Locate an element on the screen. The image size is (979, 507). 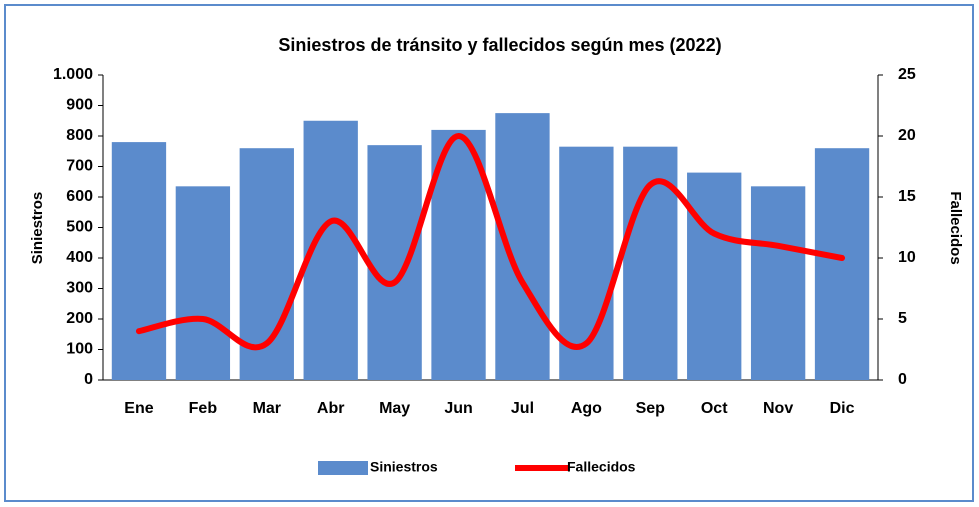
legend-label: Fallecidos is located at coordinates (601, 467).